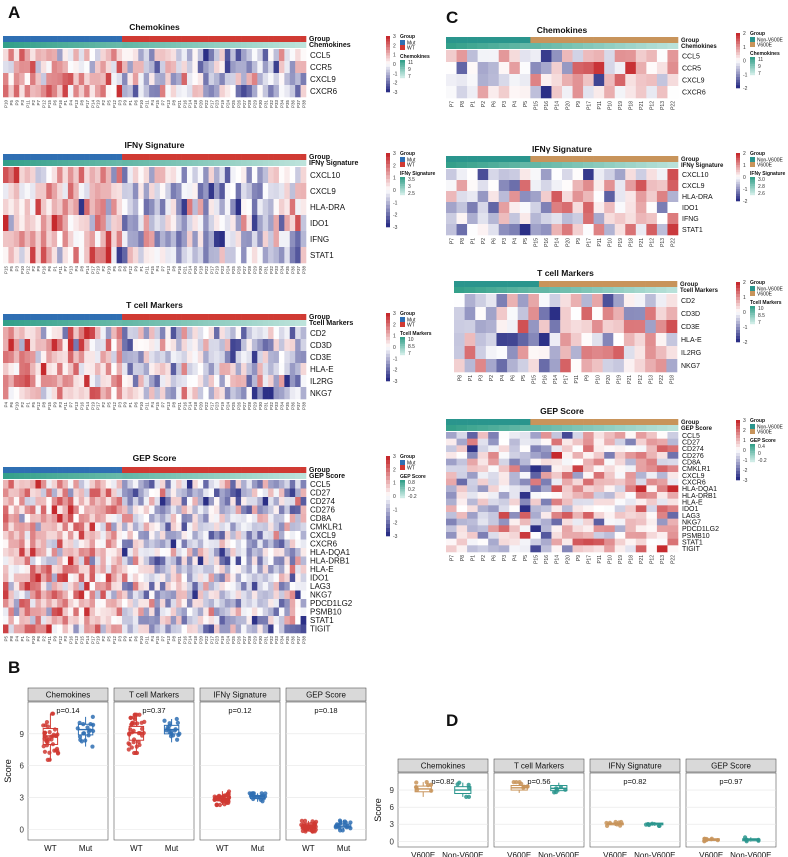  I want to click on sample-label: P19, so click(98, 640).